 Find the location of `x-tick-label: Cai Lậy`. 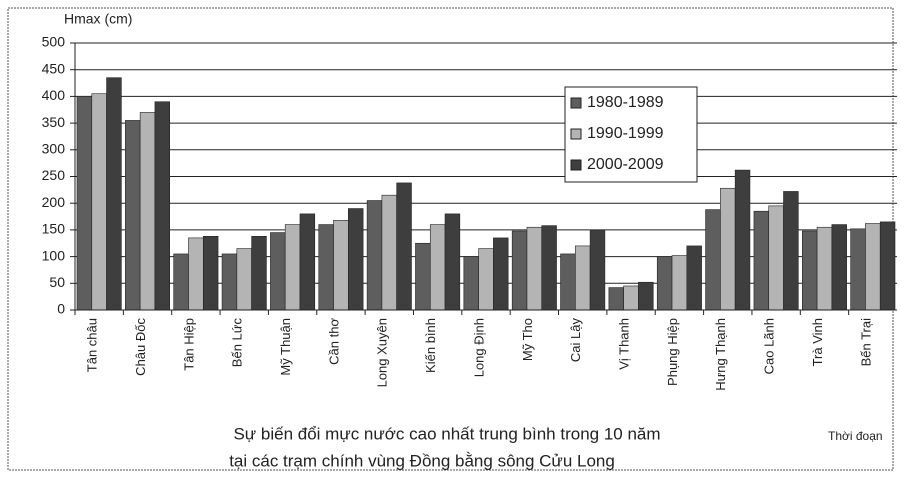

x-tick-label: Cai Lậy is located at coordinates (575, 340).